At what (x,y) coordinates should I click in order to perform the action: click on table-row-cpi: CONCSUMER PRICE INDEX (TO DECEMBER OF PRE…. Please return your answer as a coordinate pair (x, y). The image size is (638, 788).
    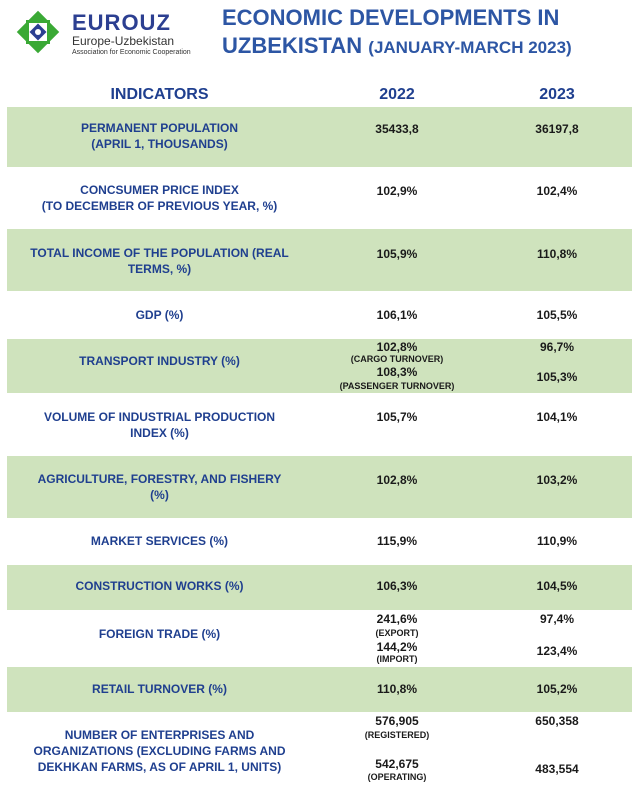
    Looking at the image, I should click on (319, 198).